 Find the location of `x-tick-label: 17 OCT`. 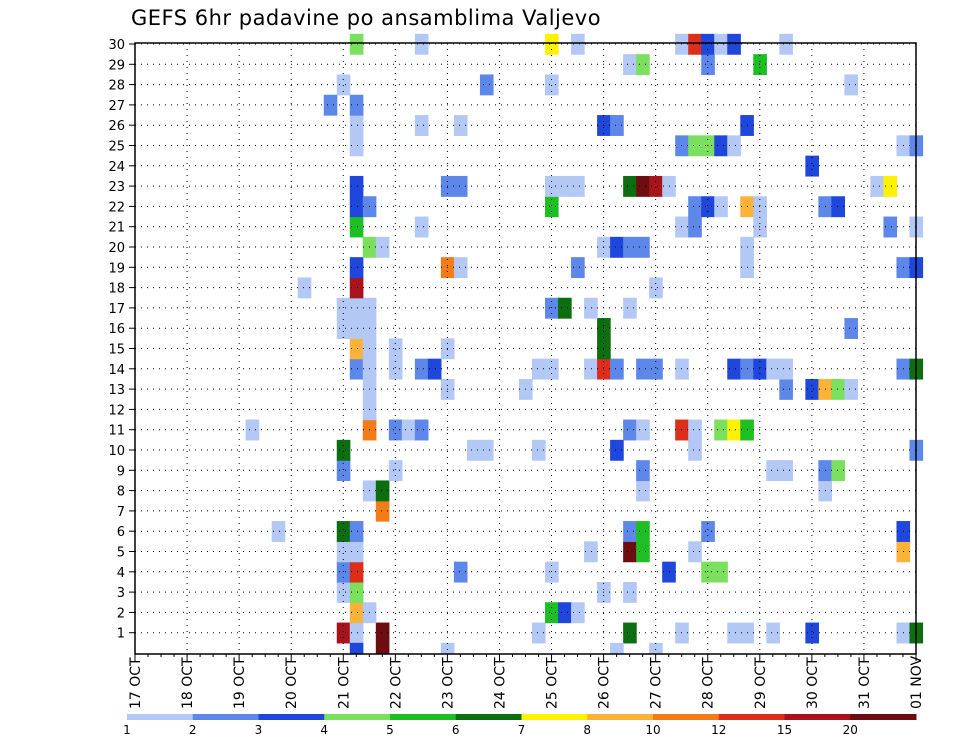

x-tick-label: 17 OCT is located at coordinates (136, 683).